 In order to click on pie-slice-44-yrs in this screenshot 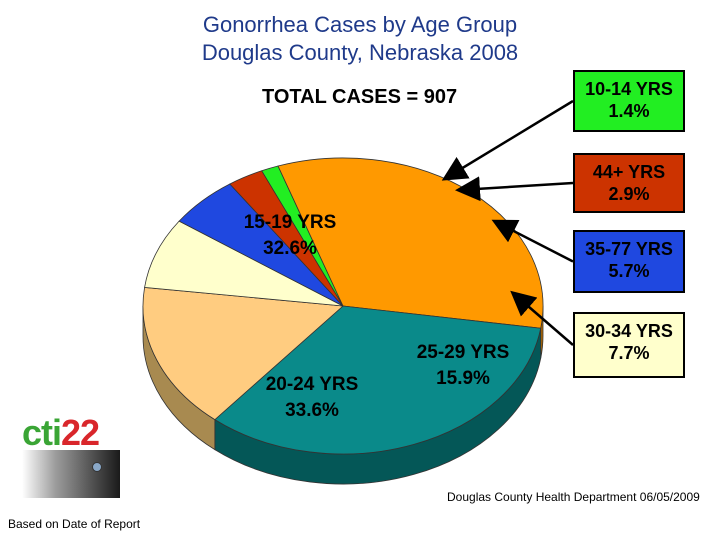, I will do `click(286, 238)`.